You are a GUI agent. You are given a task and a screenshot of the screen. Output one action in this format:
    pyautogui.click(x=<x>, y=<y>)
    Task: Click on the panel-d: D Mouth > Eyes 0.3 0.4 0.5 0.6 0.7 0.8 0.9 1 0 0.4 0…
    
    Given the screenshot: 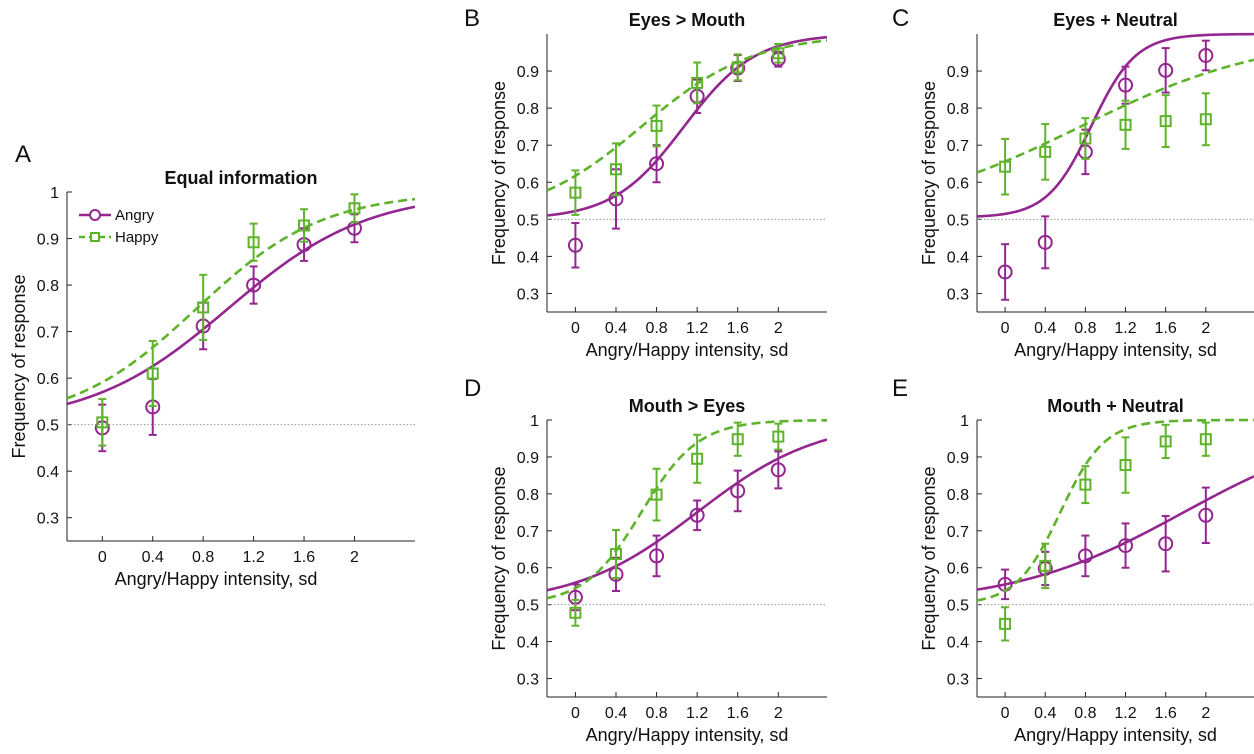 What is the action you would take?
    pyautogui.click(x=645, y=560)
    